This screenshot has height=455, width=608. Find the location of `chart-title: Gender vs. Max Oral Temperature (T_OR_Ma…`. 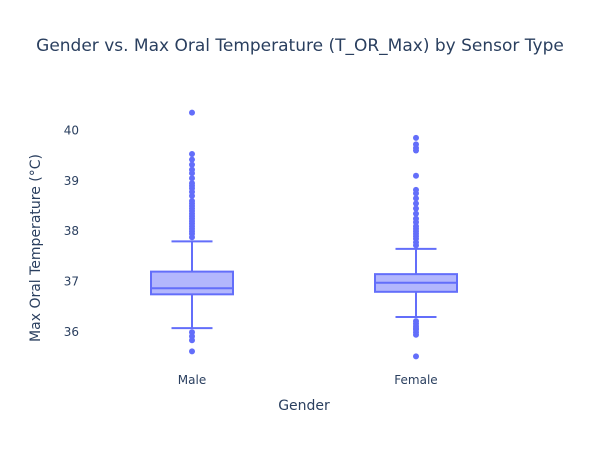

chart-title: Gender vs. Max Oral Temperature (T_OR_Ma… is located at coordinates (300, 46).